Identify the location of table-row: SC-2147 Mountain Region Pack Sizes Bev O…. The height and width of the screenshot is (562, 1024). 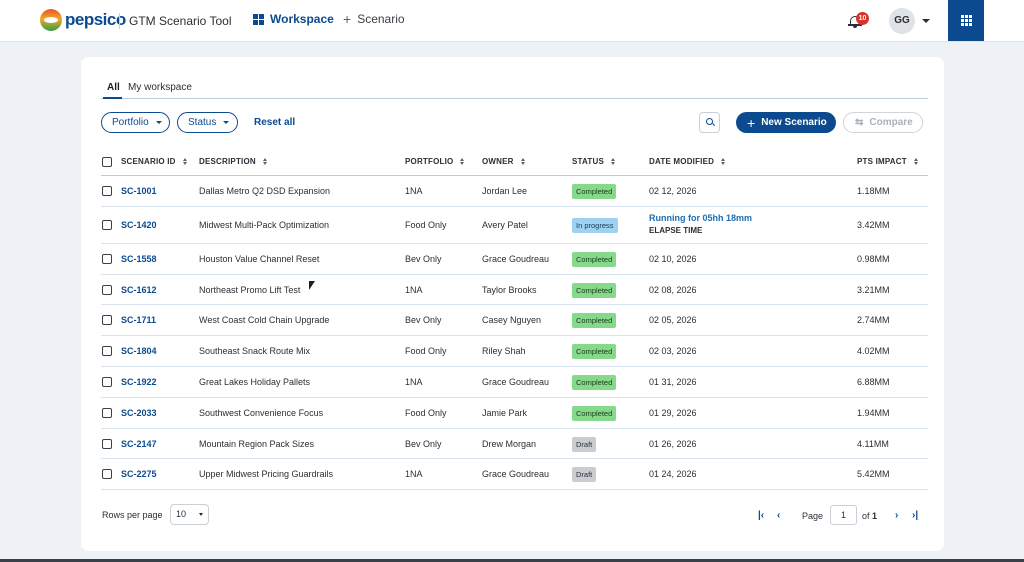
(514, 444).